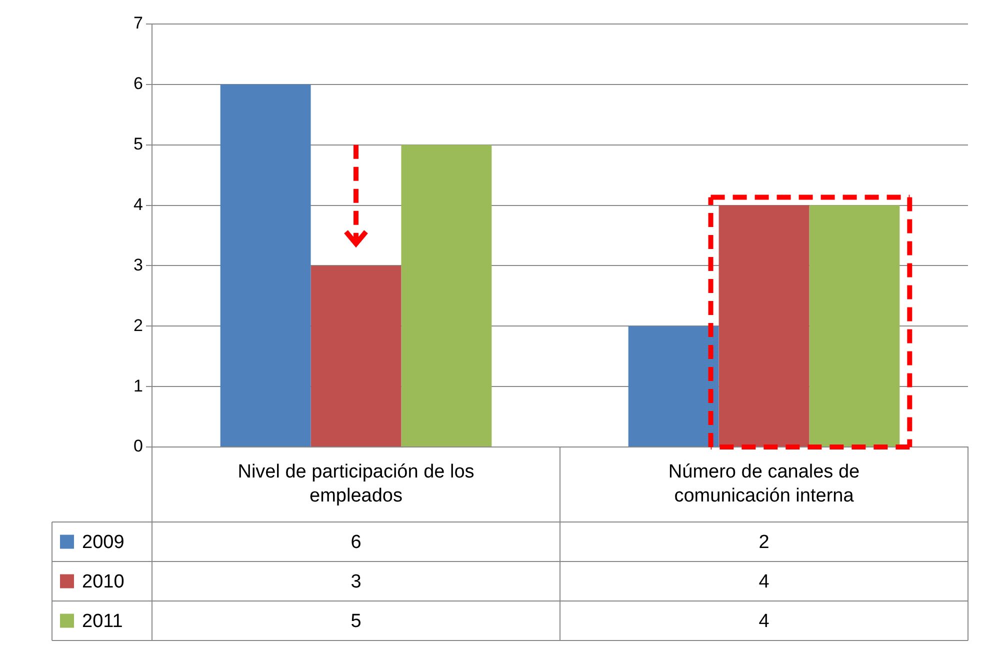  What do you see at coordinates (138, 325) in the screenshot?
I see `y-tick-label: 2` at bounding box center [138, 325].